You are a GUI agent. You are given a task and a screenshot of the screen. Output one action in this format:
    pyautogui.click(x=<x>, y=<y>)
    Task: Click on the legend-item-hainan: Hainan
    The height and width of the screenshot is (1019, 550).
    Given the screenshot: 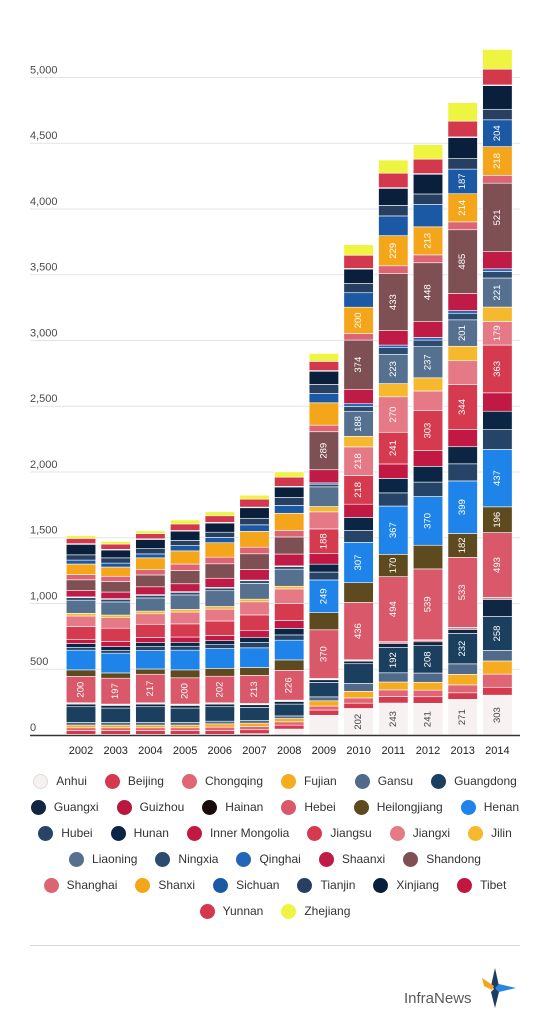 What is the action you would take?
    pyautogui.click(x=233, y=807)
    